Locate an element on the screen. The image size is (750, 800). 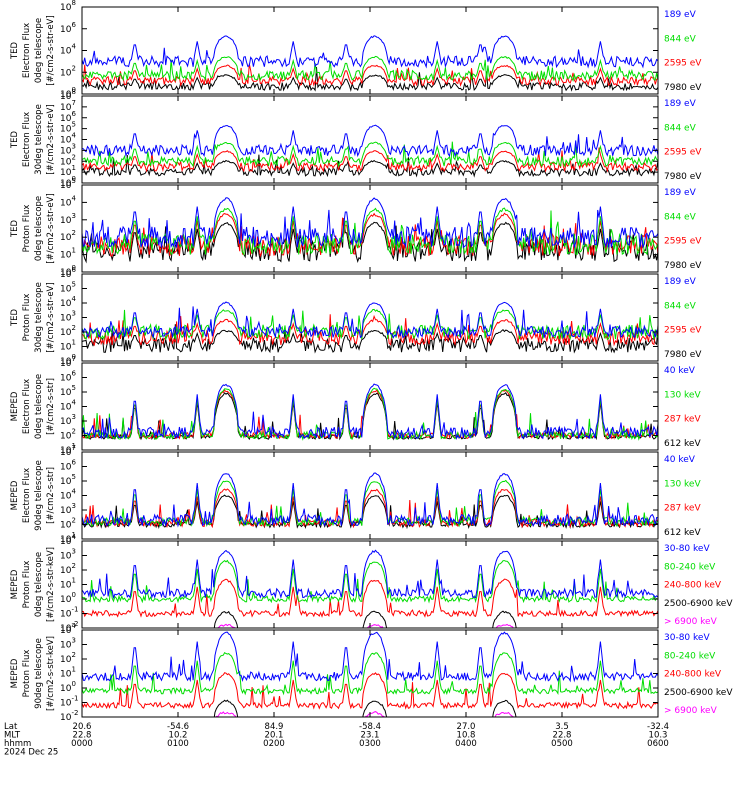
panel-8-traces is located at coordinates (370, 674).